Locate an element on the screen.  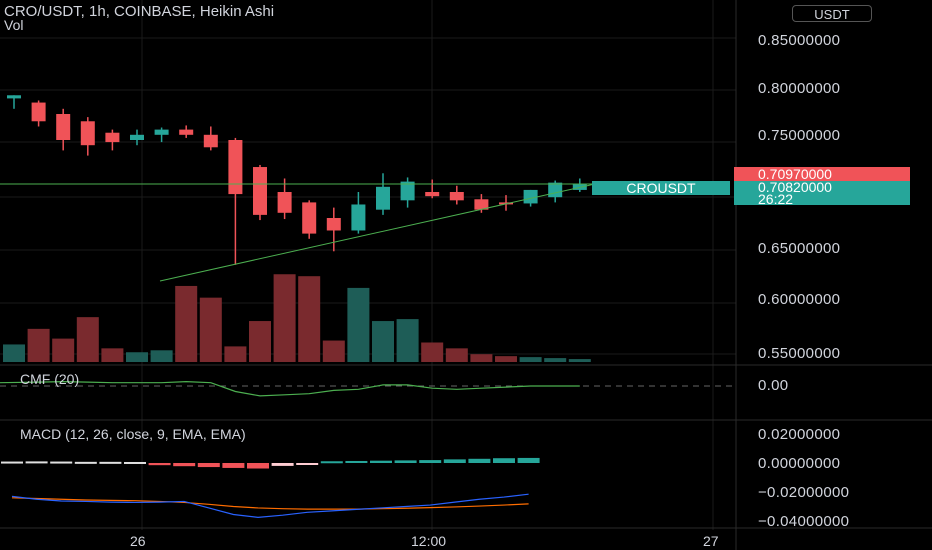
volume-bars is located at coordinates (297, 318).